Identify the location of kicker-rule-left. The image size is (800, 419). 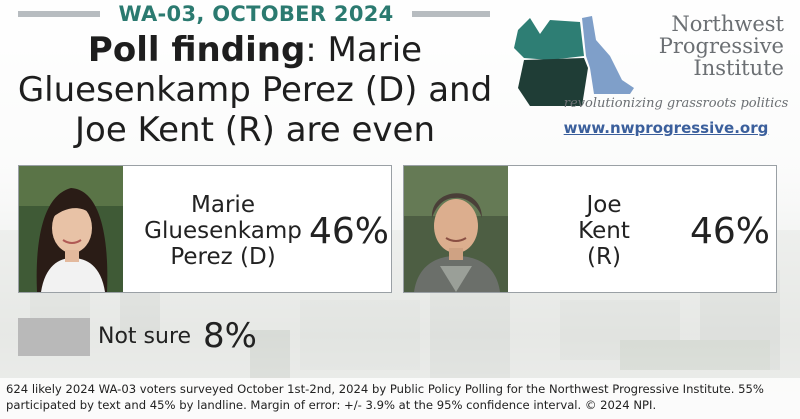
(59, 14).